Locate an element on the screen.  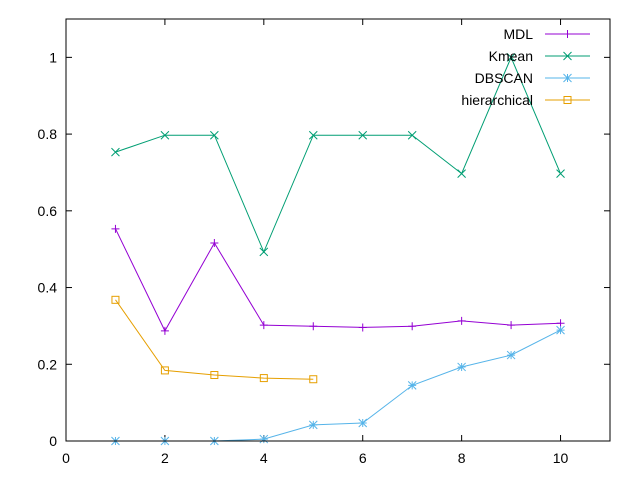
y-tick-label: 1 is located at coordinates (53, 57).